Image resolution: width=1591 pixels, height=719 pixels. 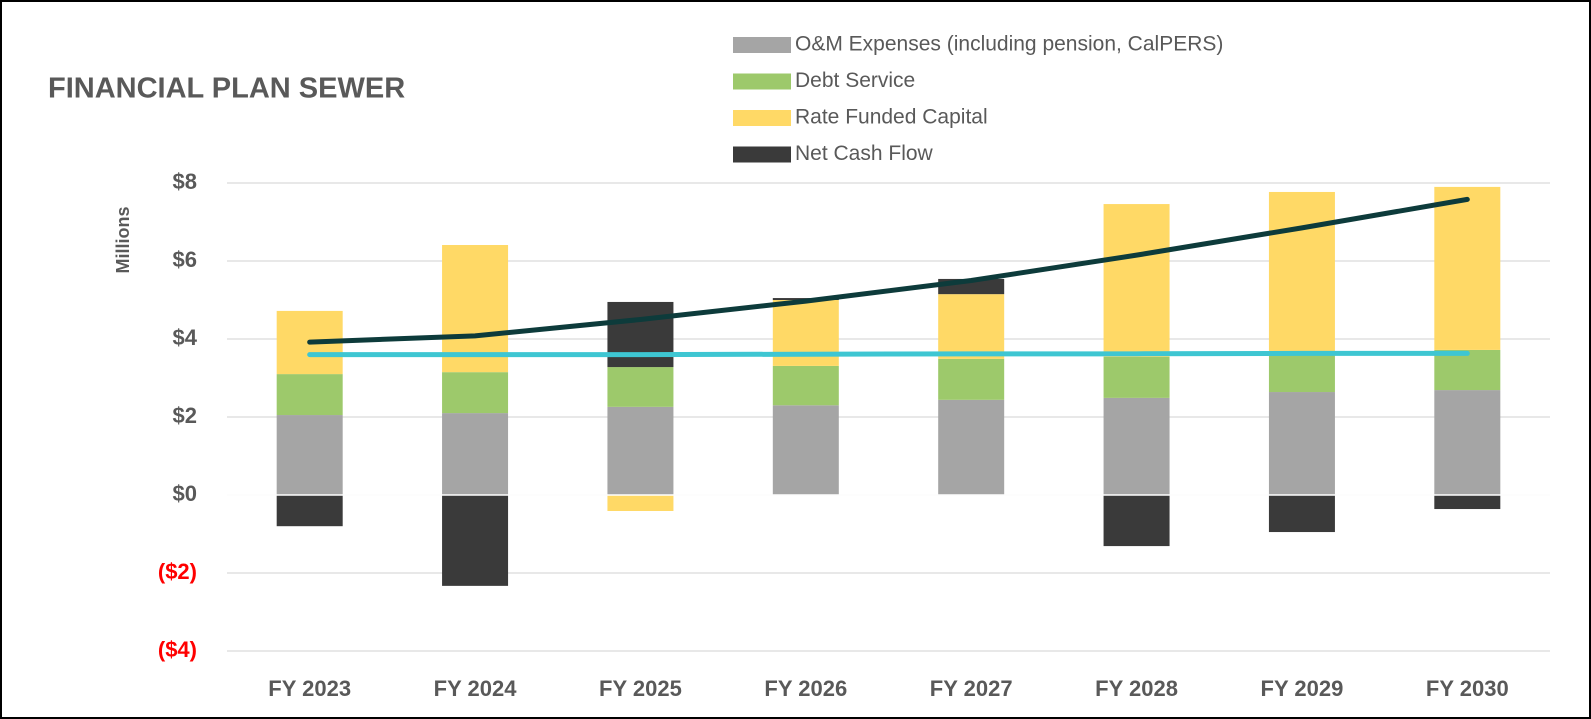 I want to click on x-tick-label: FY 2025, so click(x=640, y=688).